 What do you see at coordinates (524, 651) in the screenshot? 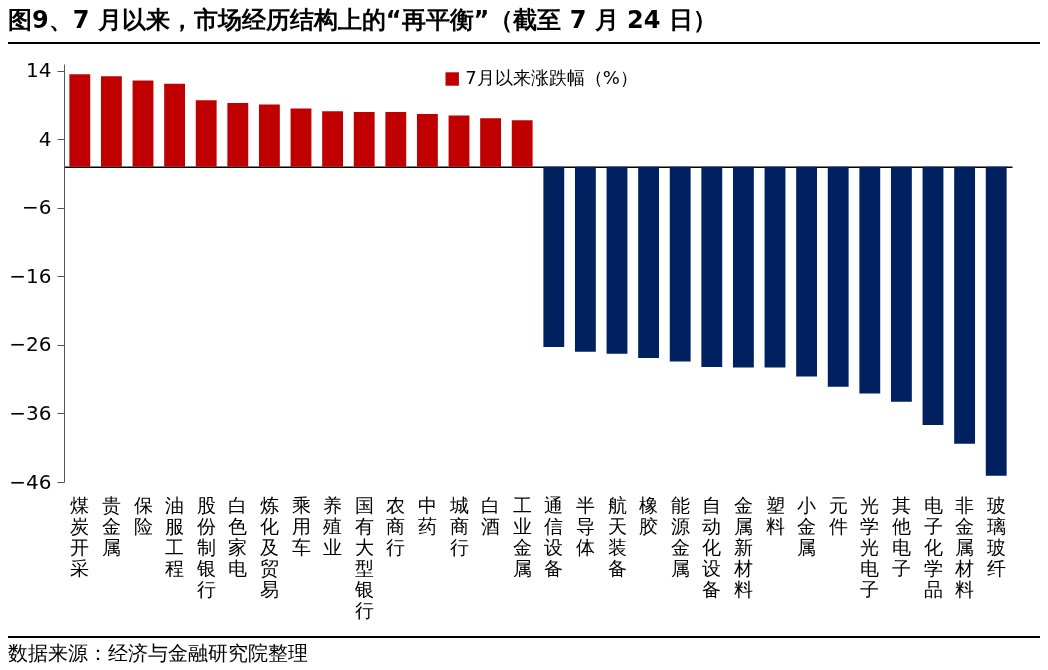
I see `source-note: 数据来源：经济与金融研究院整理` at bounding box center [524, 651].